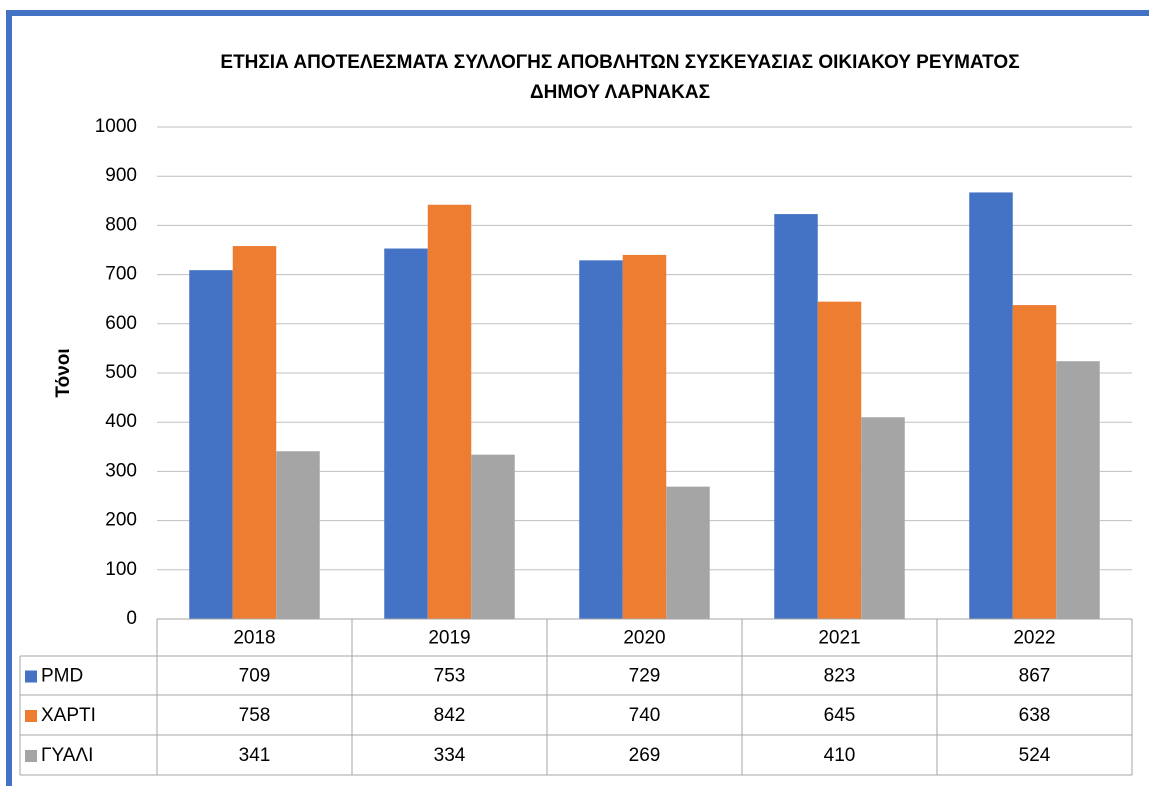 The image size is (1149, 786). Describe the element at coordinates (645, 676) in the screenshot. I see `table-value: 729` at that location.